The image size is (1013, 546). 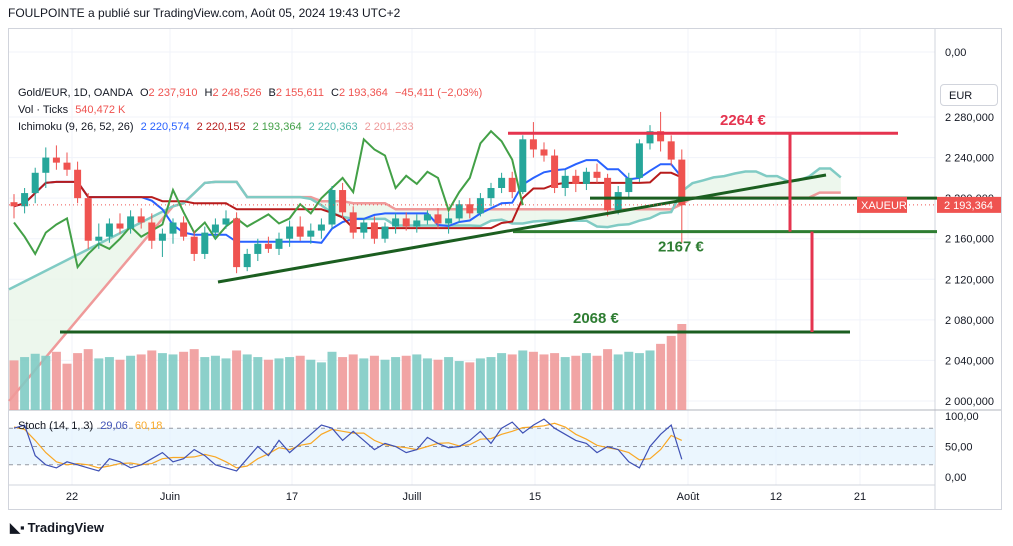 What do you see at coordinates (688, 497) in the screenshot?
I see `x-tick-label: Août` at bounding box center [688, 497].